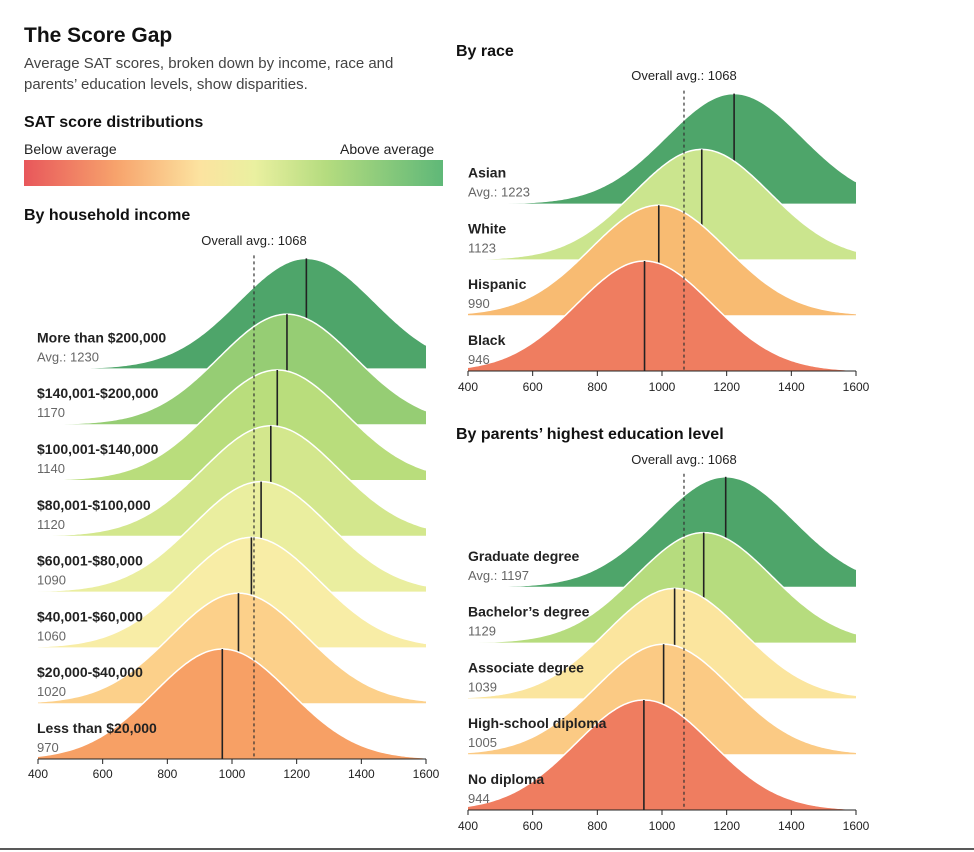 The height and width of the screenshot is (852, 974). What do you see at coordinates (387, 149) in the screenshot?
I see `legend-above-label: Above average` at bounding box center [387, 149].